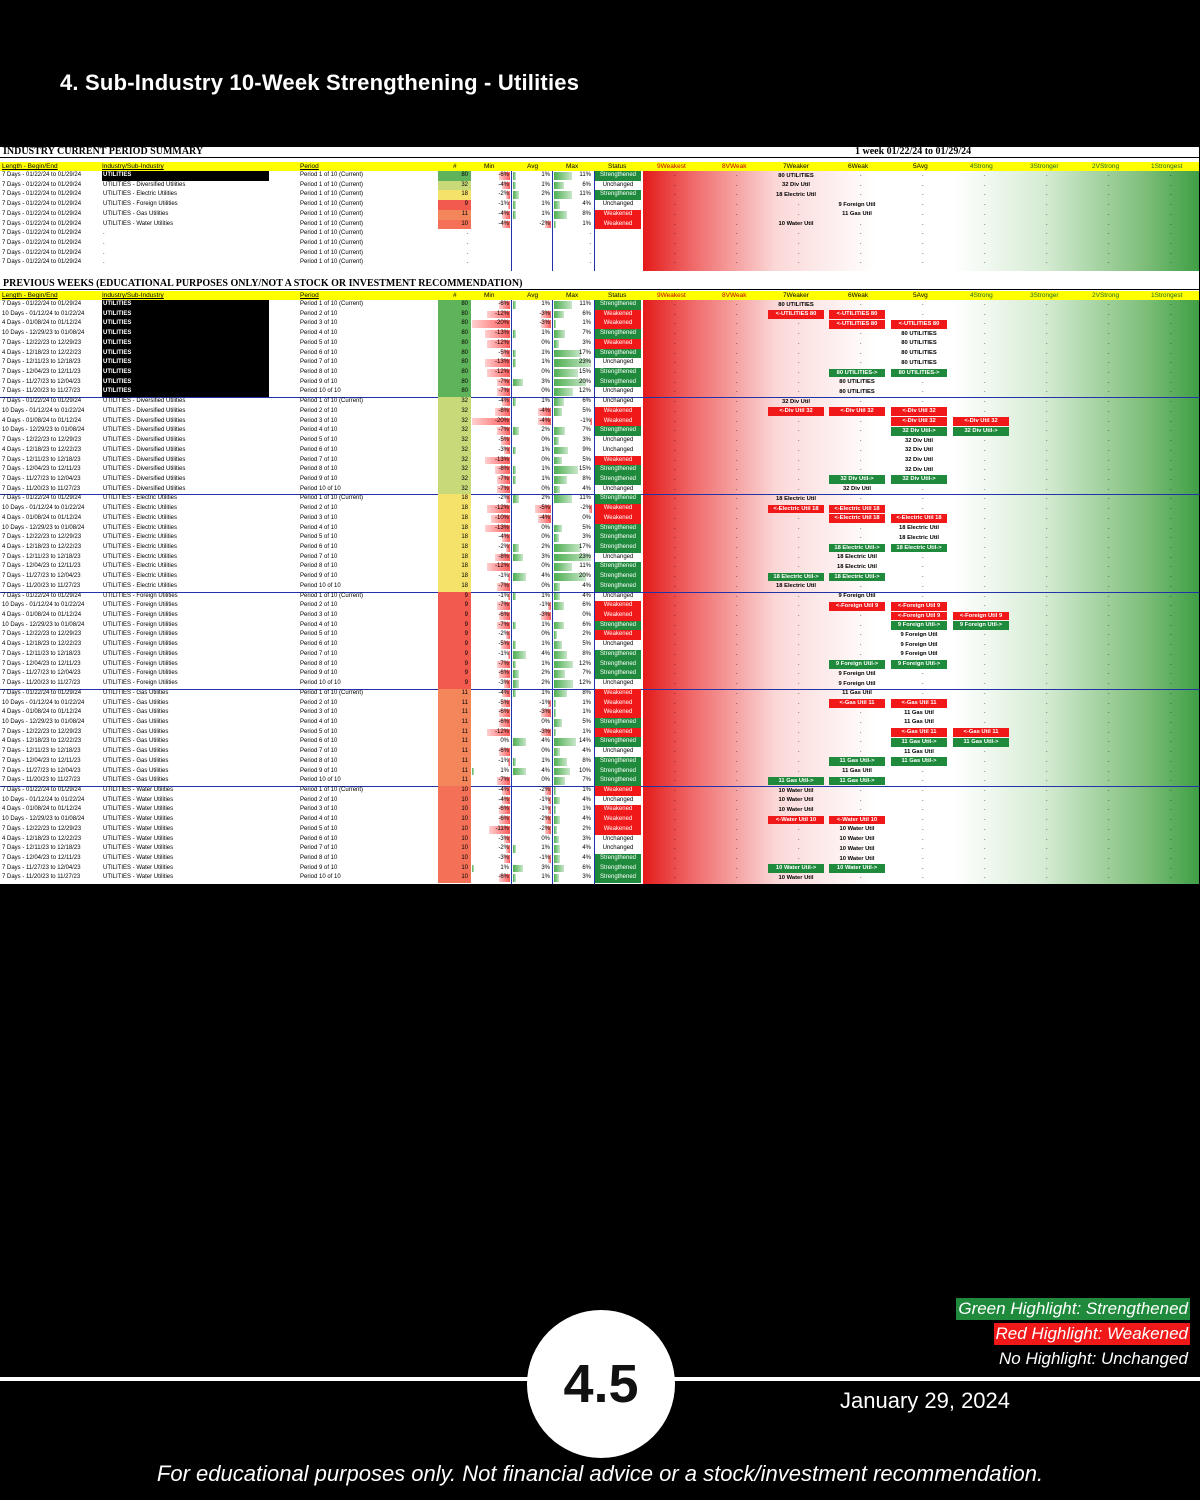  Describe the element at coordinates (491, 616) in the screenshot. I see `min-cell: -6%` at that location.